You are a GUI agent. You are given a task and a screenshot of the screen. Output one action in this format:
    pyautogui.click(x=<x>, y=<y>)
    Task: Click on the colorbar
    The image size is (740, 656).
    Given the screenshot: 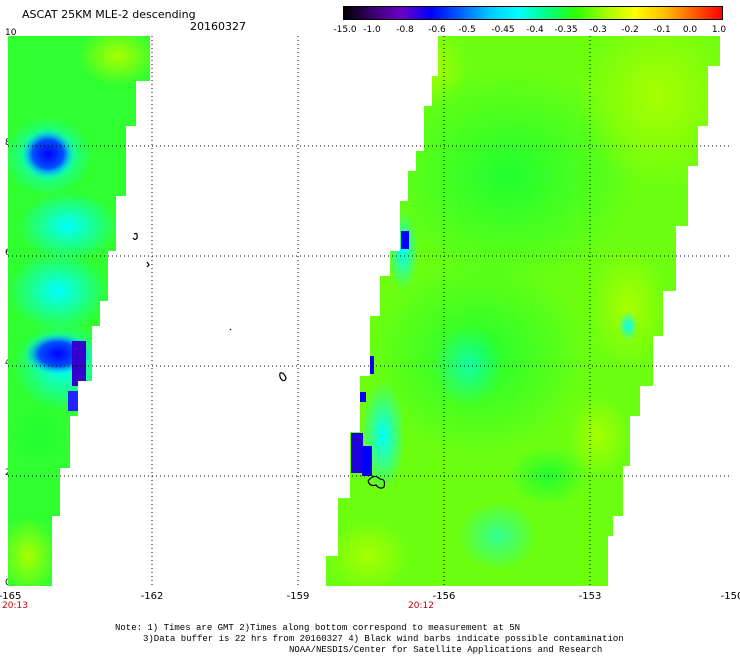 What is the action you would take?
    pyautogui.click(x=533, y=13)
    